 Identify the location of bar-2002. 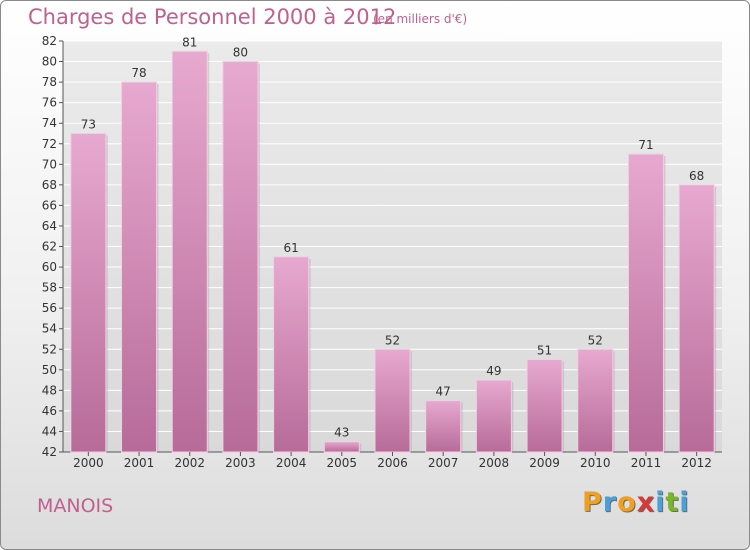
(189, 251).